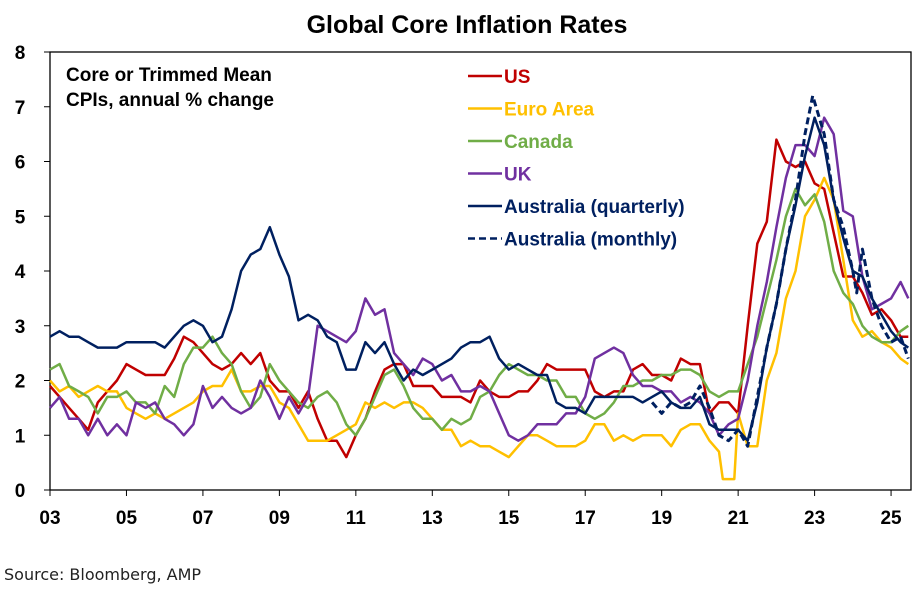  What do you see at coordinates (170, 100) in the screenshot?
I see `subtitle-line-2: CPIs, annual % change` at bounding box center [170, 100].